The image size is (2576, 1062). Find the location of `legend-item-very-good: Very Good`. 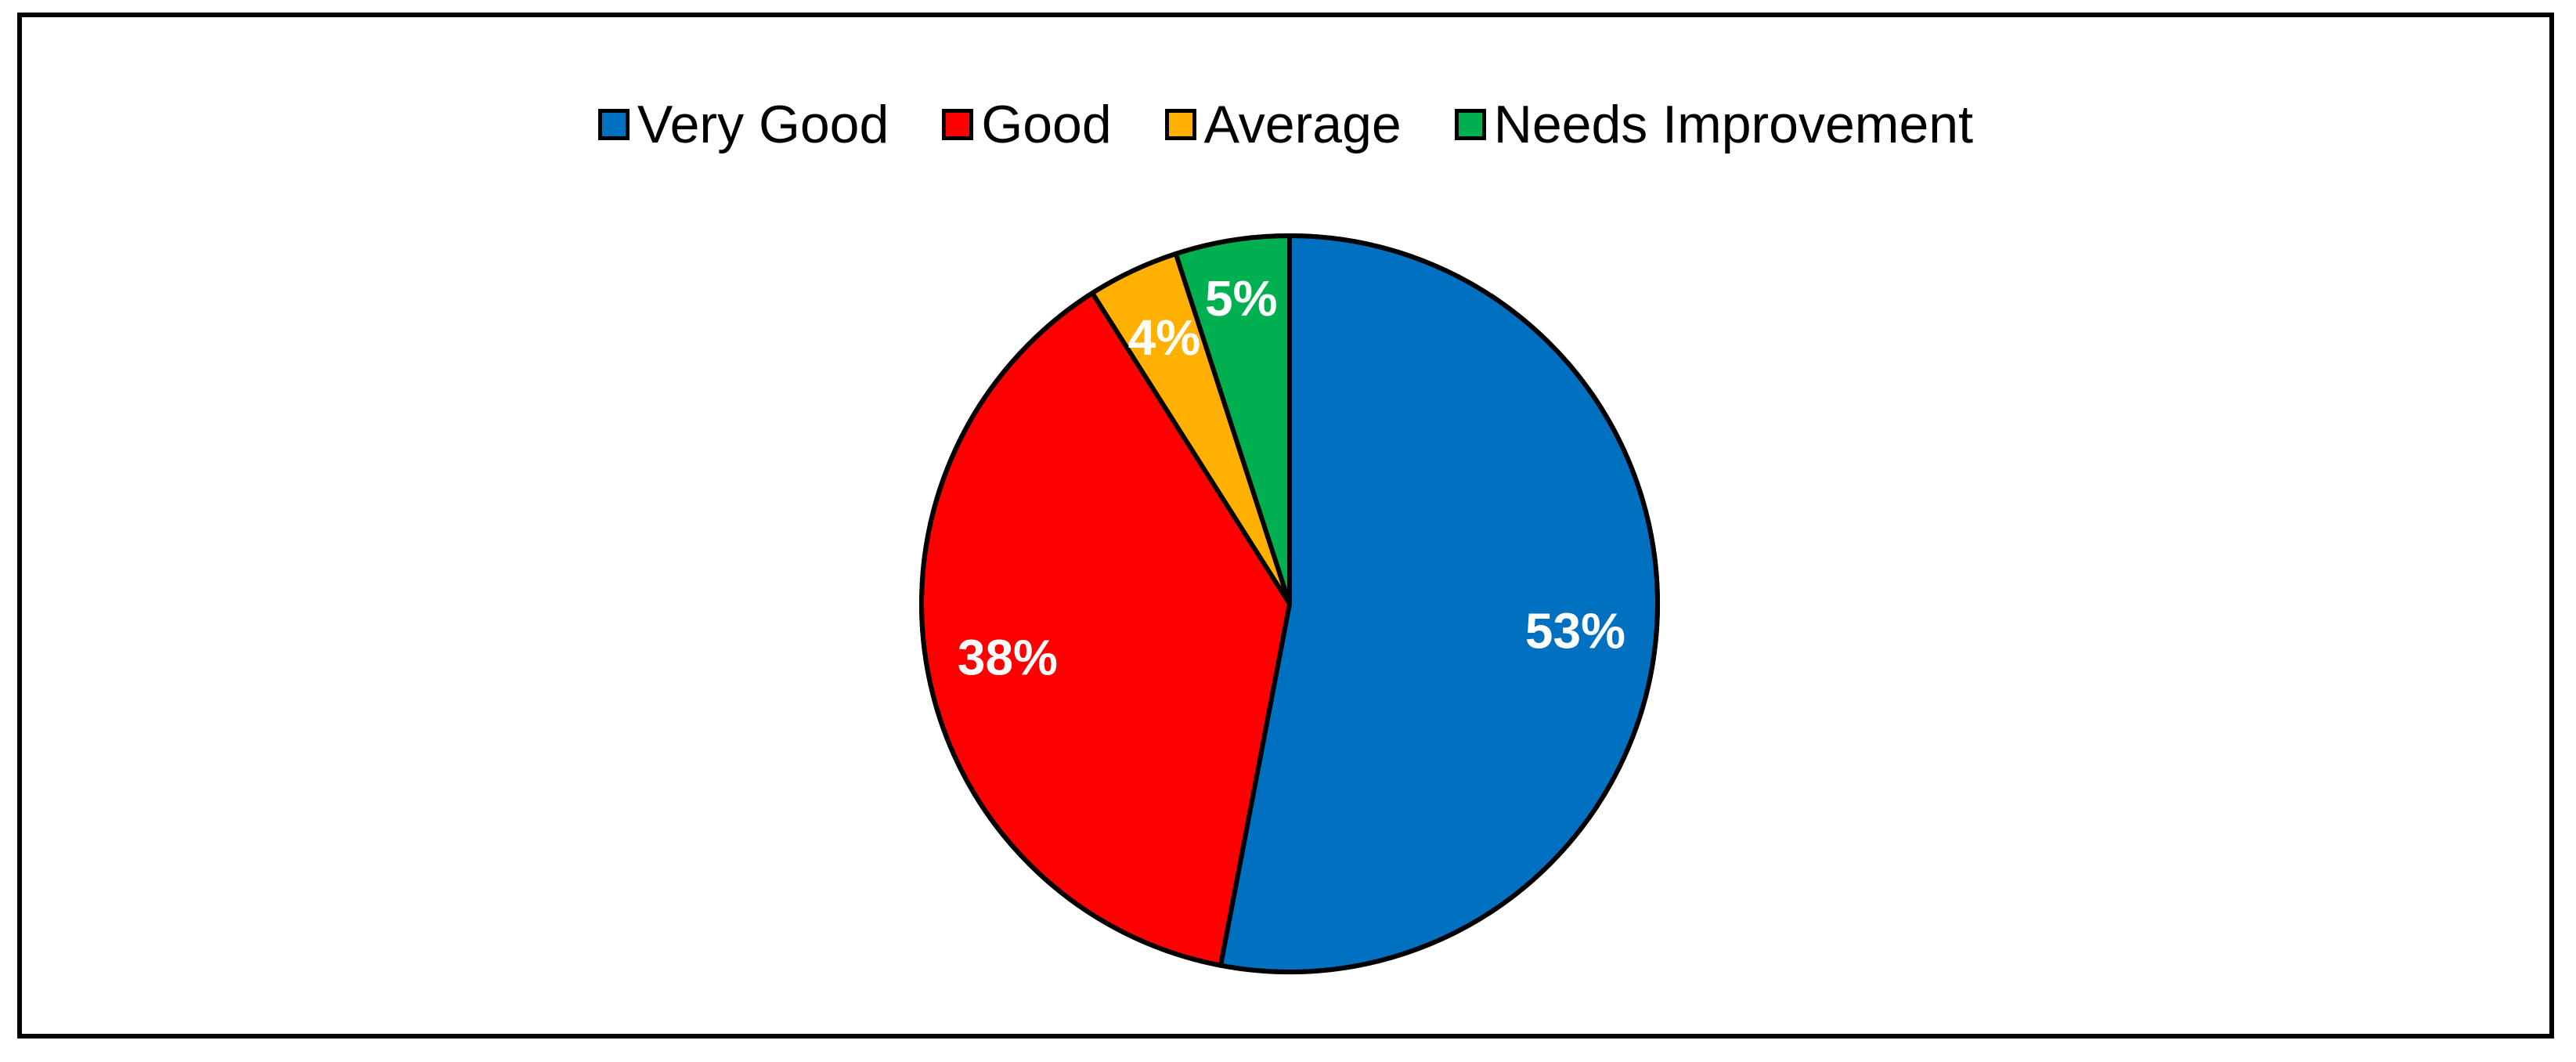

legend-item-very-good: Very Good is located at coordinates (743, 125).